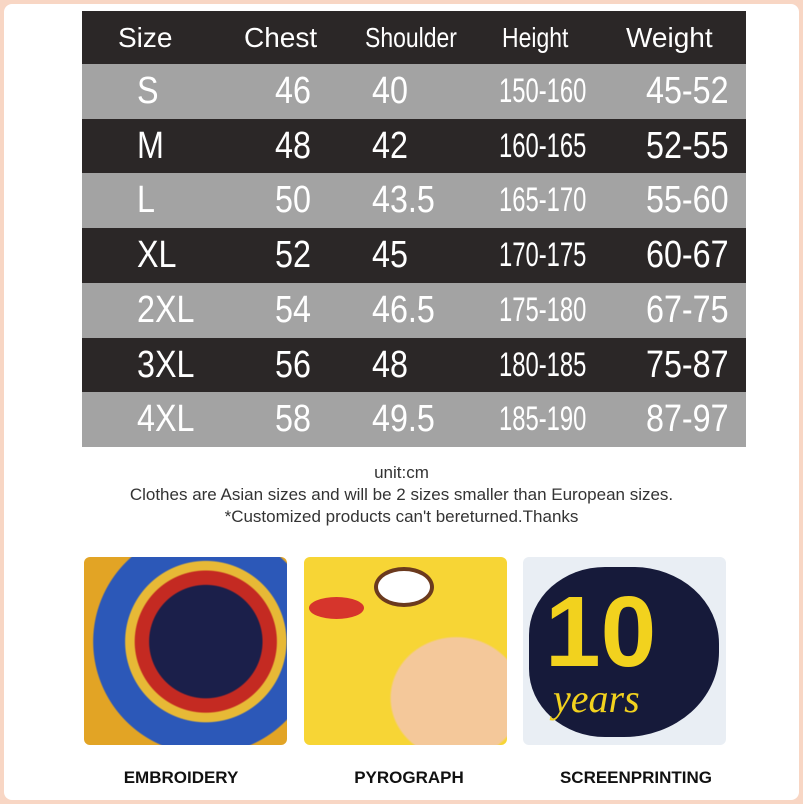 This screenshot has width=803, height=804. What do you see at coordinates (185, 651) in the screenshot?
I see `embroidery-sample-image` at bounding box center [185, 651].